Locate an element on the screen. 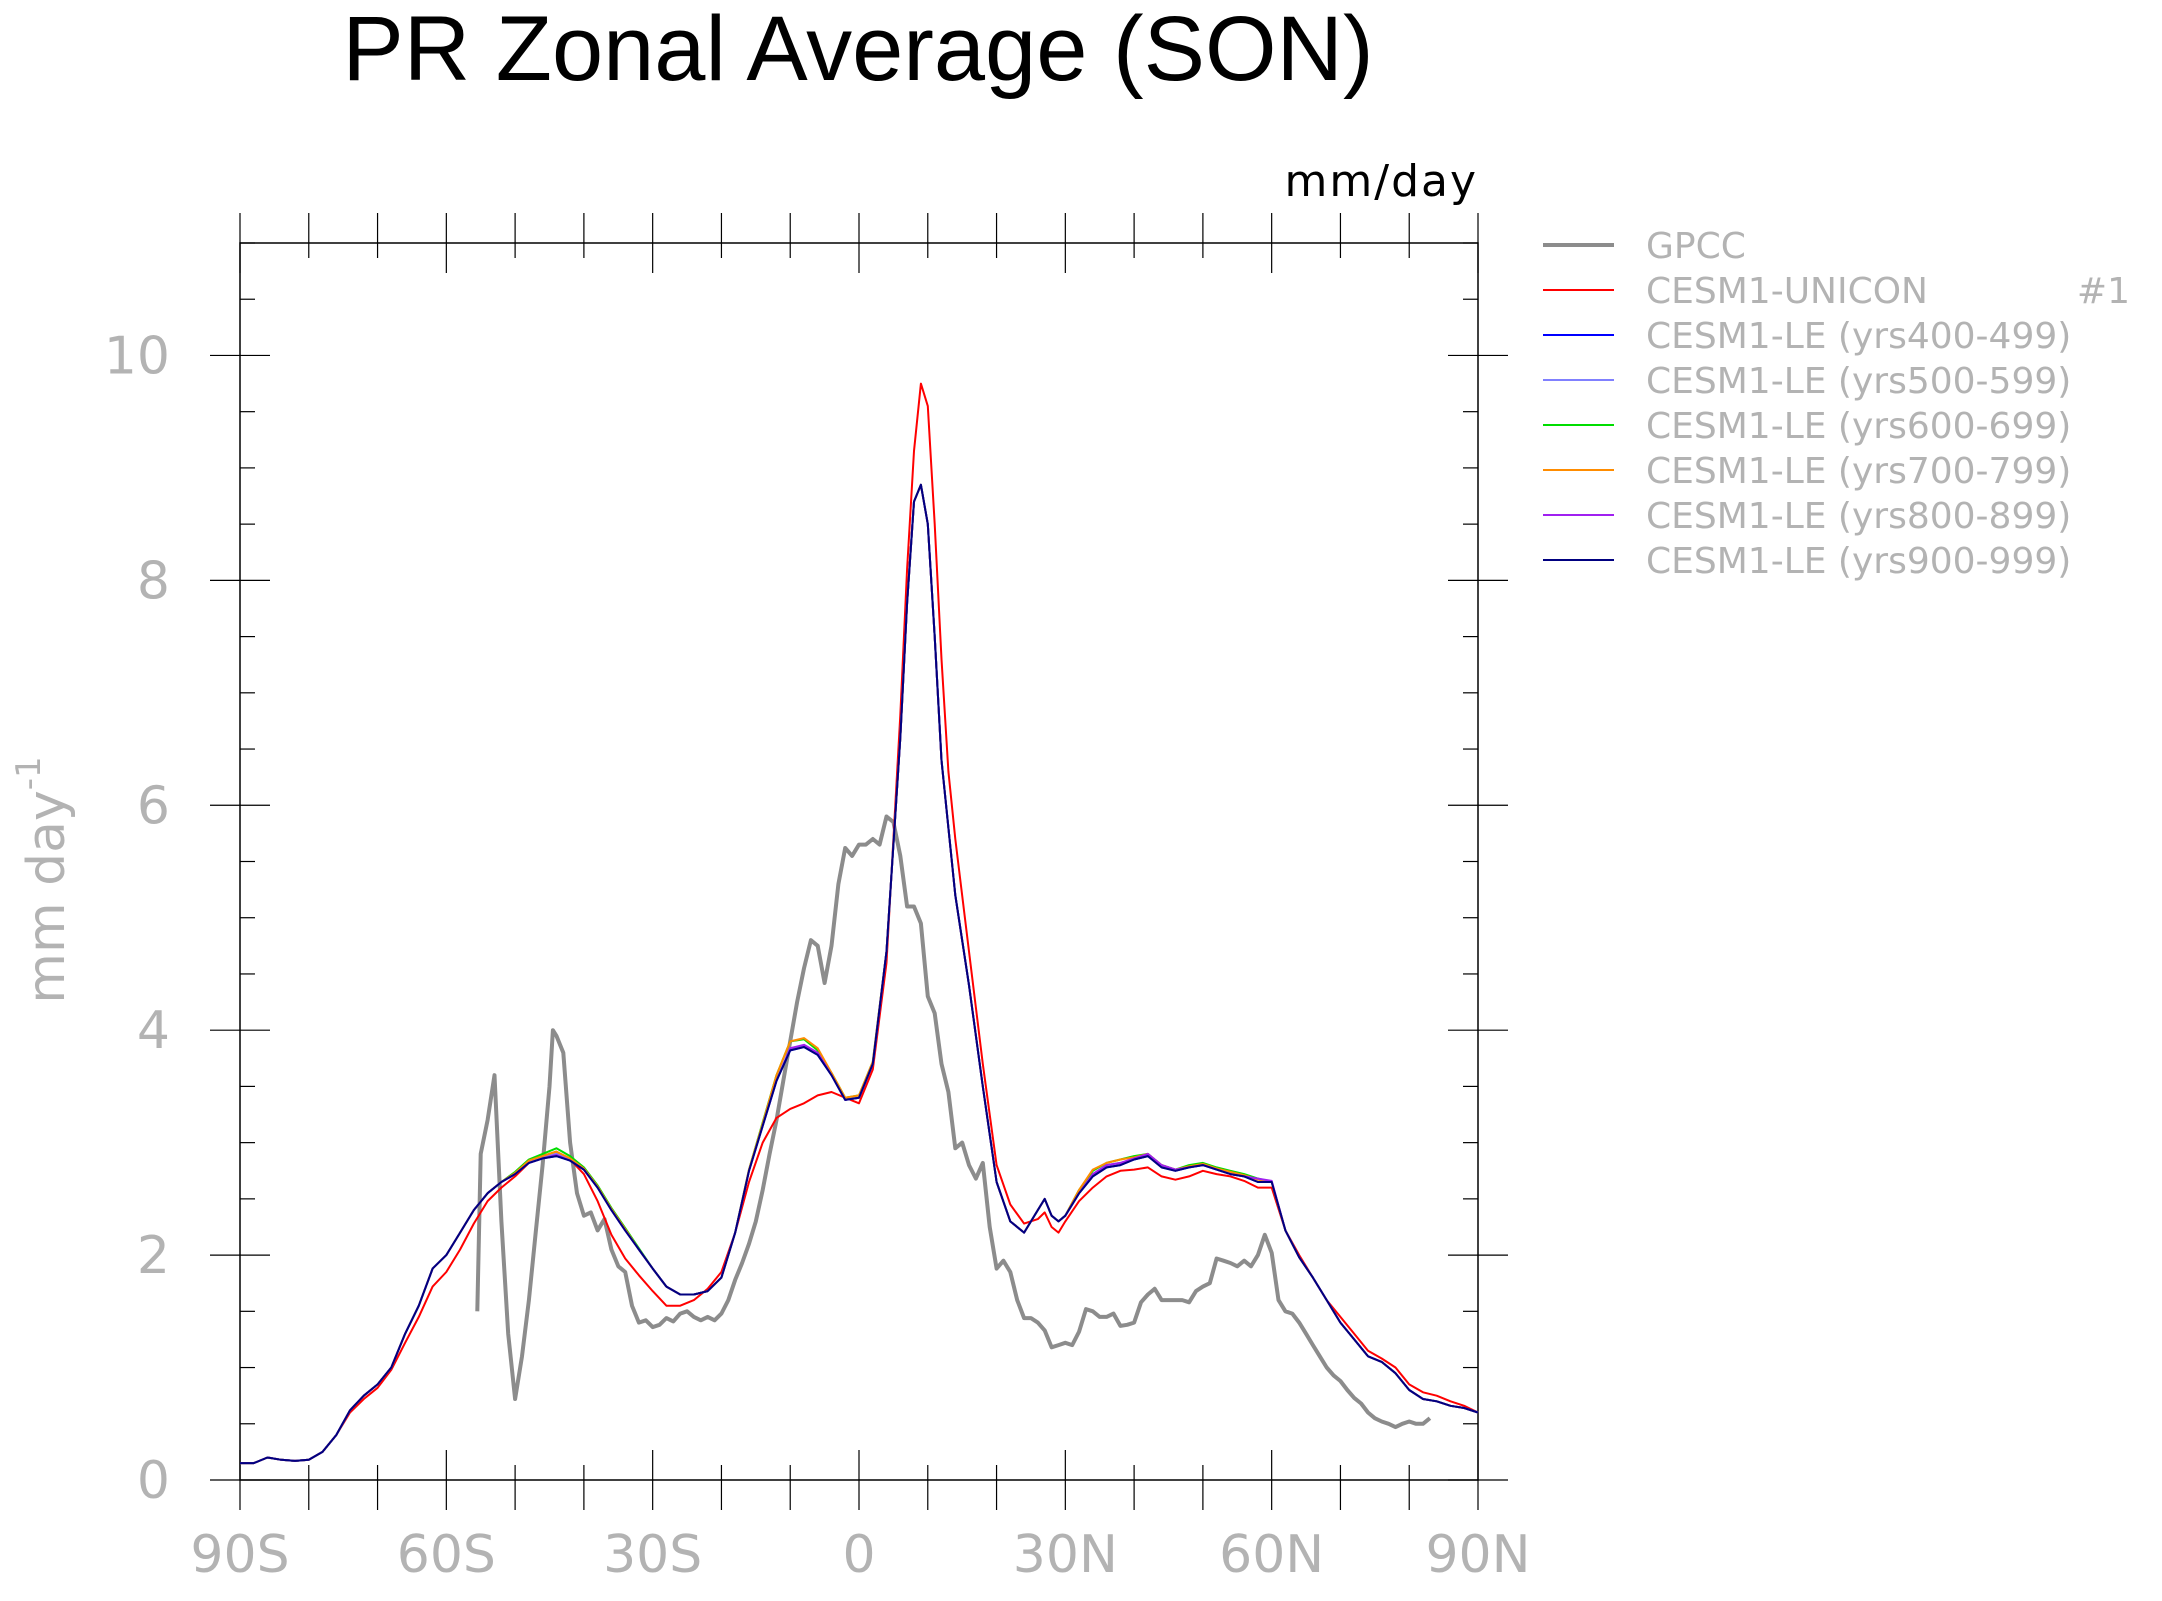 The image size is (2162, 1601). y-tick-label: 8 is located at coordinates (153, 581).